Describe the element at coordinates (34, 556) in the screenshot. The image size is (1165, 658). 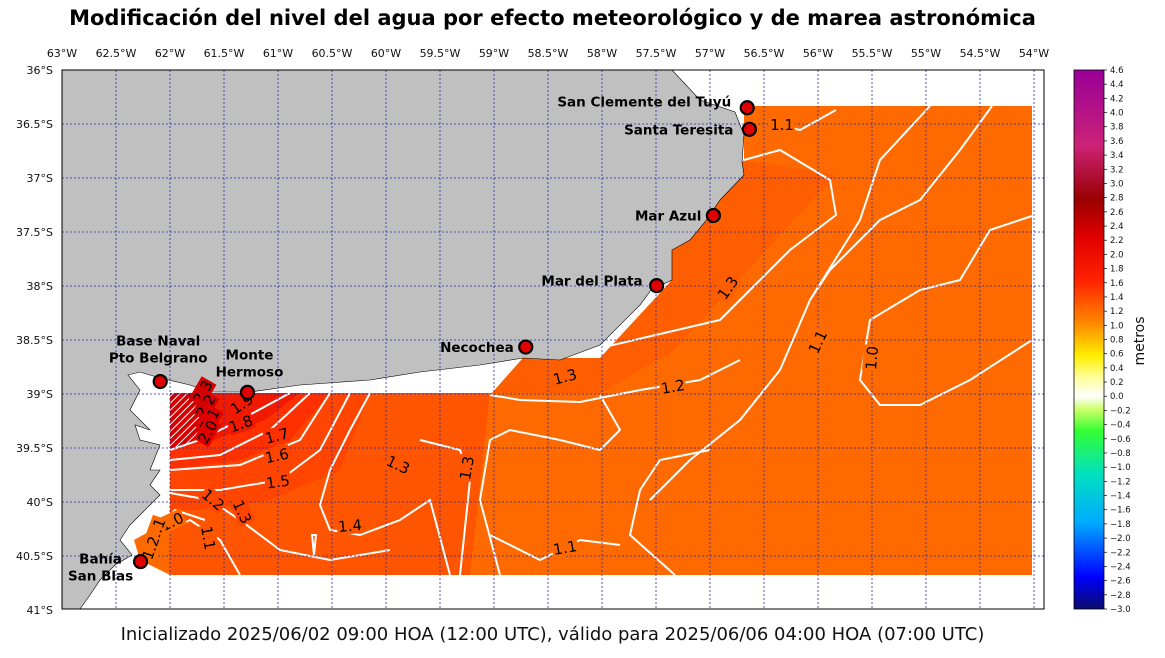
I see `latitude-label: 40.5°S` at that location.